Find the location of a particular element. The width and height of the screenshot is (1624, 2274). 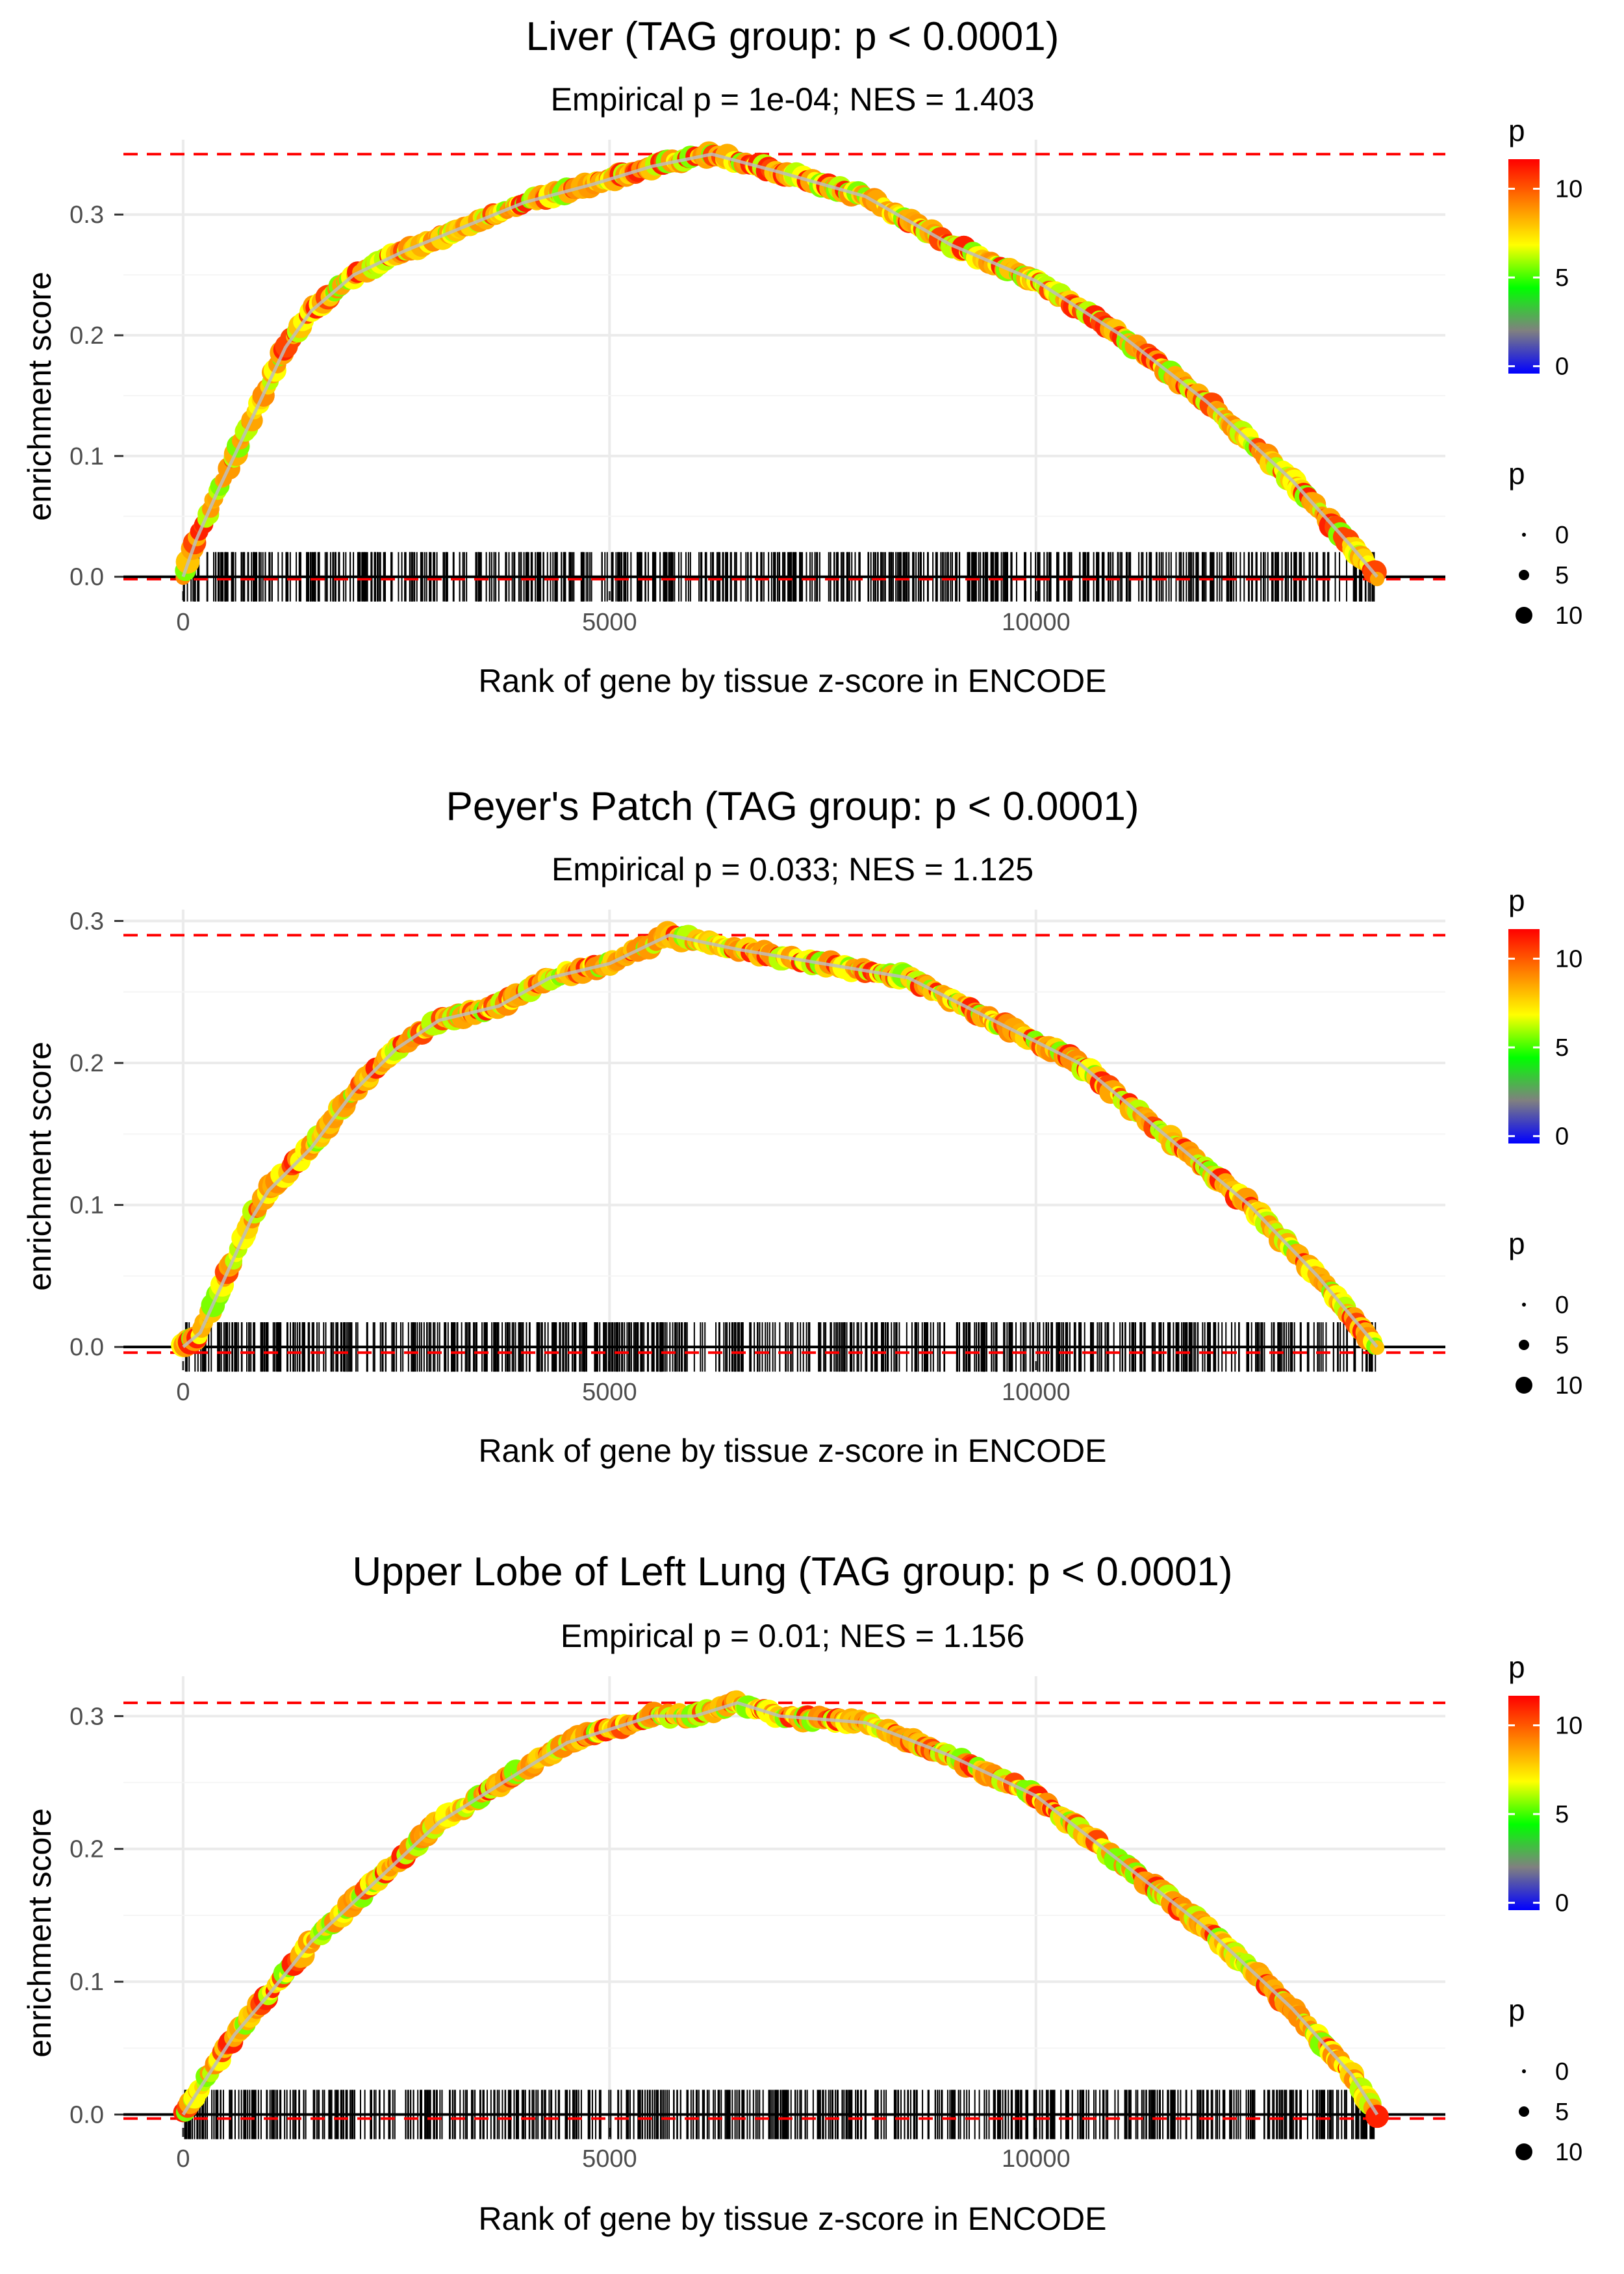

panel-subtitle: Empirical p = 1e-04; NES = 1.403 is located at coordinates (793, 99).